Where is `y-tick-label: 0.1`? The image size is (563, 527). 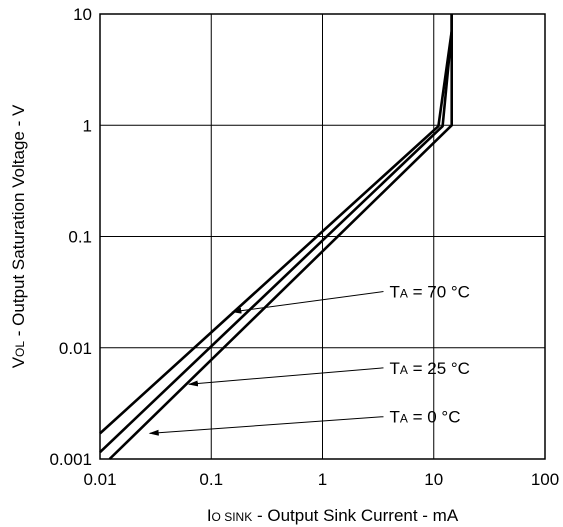
y-tick-label: 0.1 is located at coordinates (80, 237).